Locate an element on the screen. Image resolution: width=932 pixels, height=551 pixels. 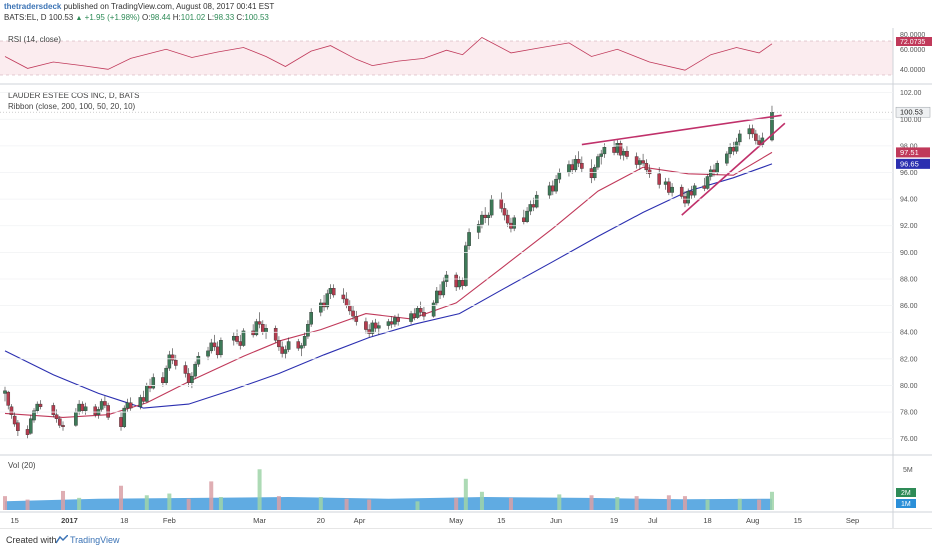
footer-bar: Created with TradingView is located at coordinates (466, 539).